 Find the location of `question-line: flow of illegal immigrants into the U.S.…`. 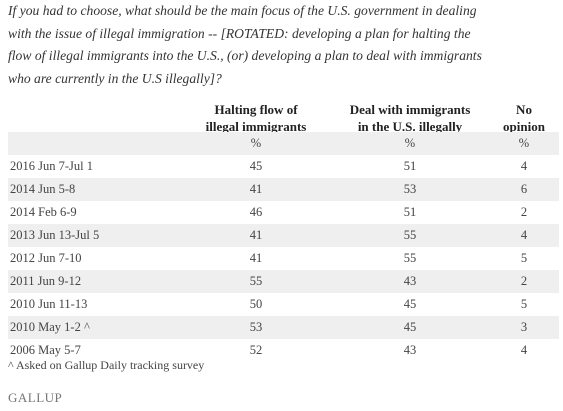

question-line: flow of illegal immigrants into the U.S.… is located at coordinates (245, 55).